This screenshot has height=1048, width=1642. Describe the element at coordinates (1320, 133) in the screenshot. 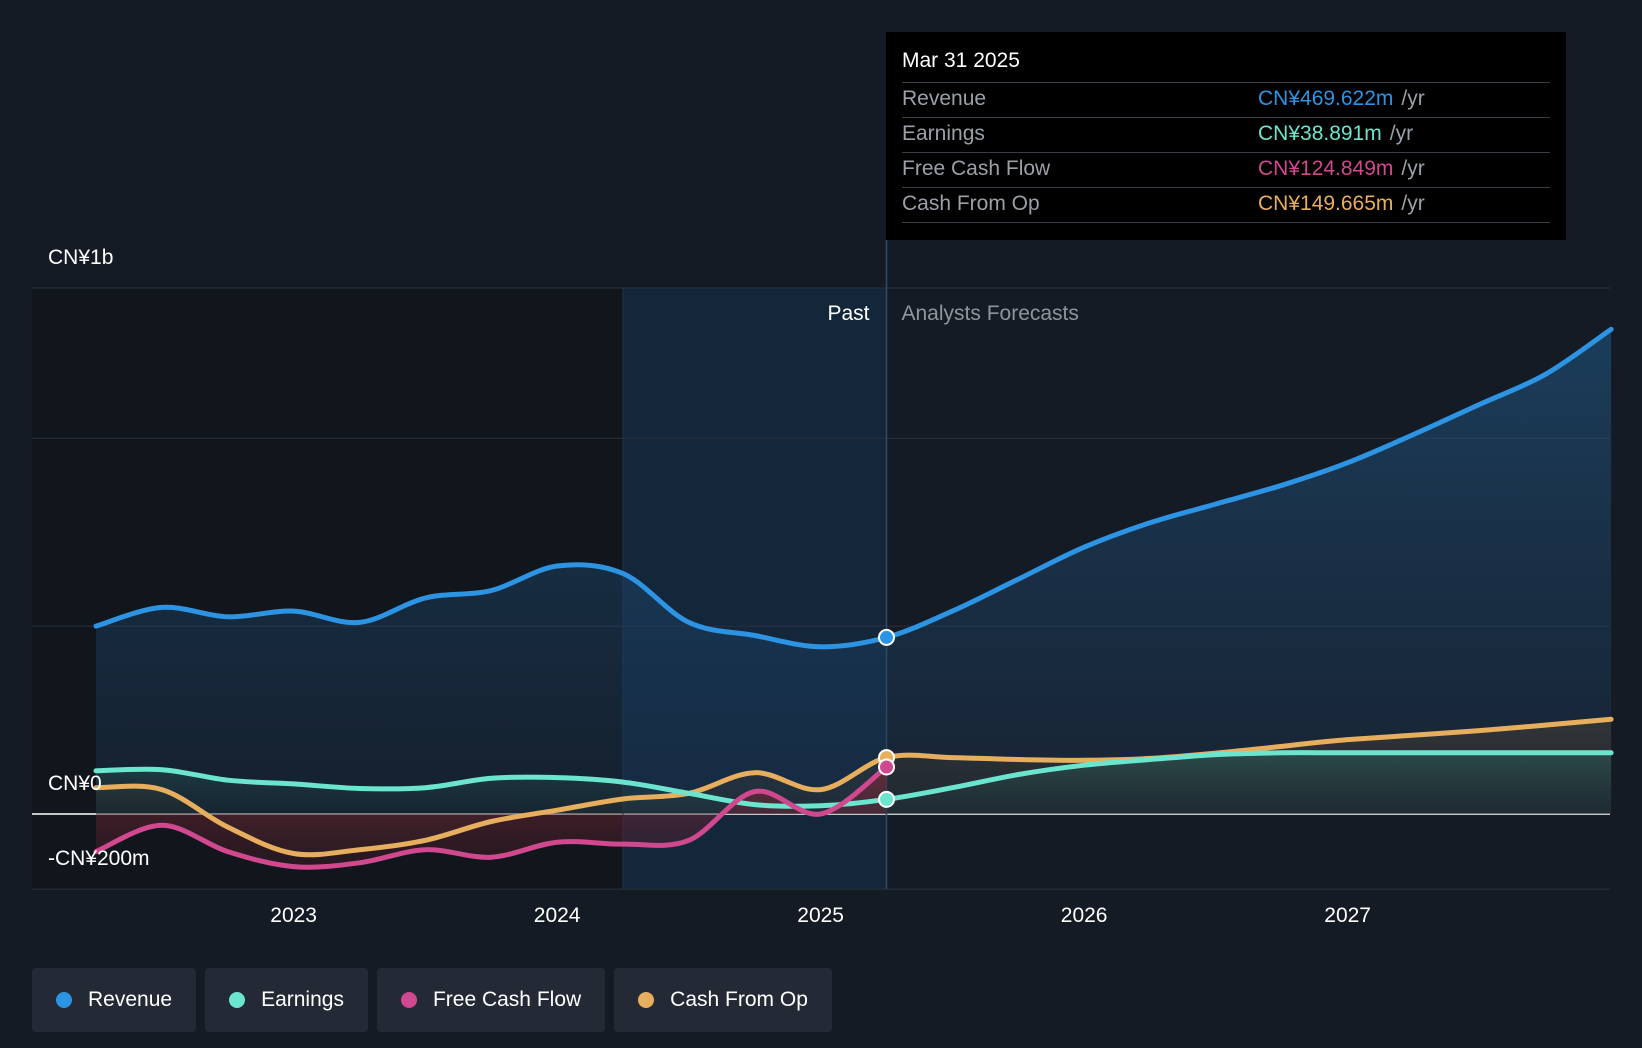

I see `tooltip-value: CN¥38.891m` at that location.